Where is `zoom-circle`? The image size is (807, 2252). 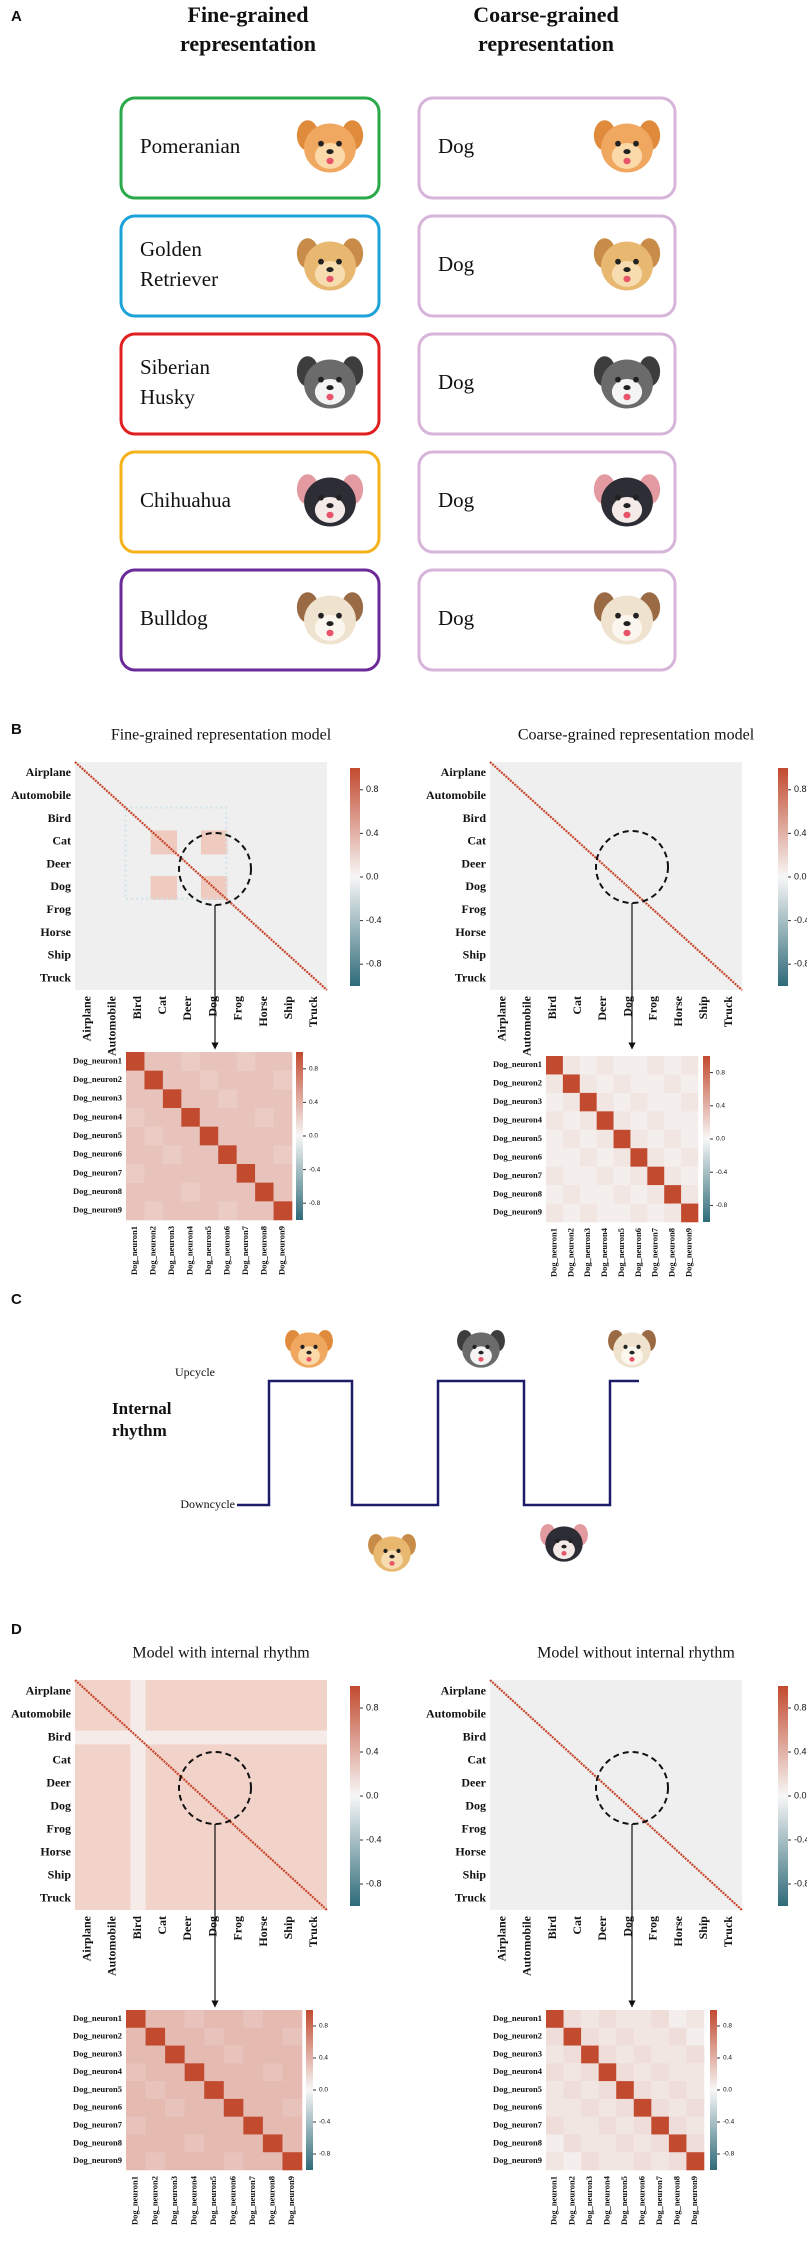 zoom-circle is located at coordinates (632, 867).